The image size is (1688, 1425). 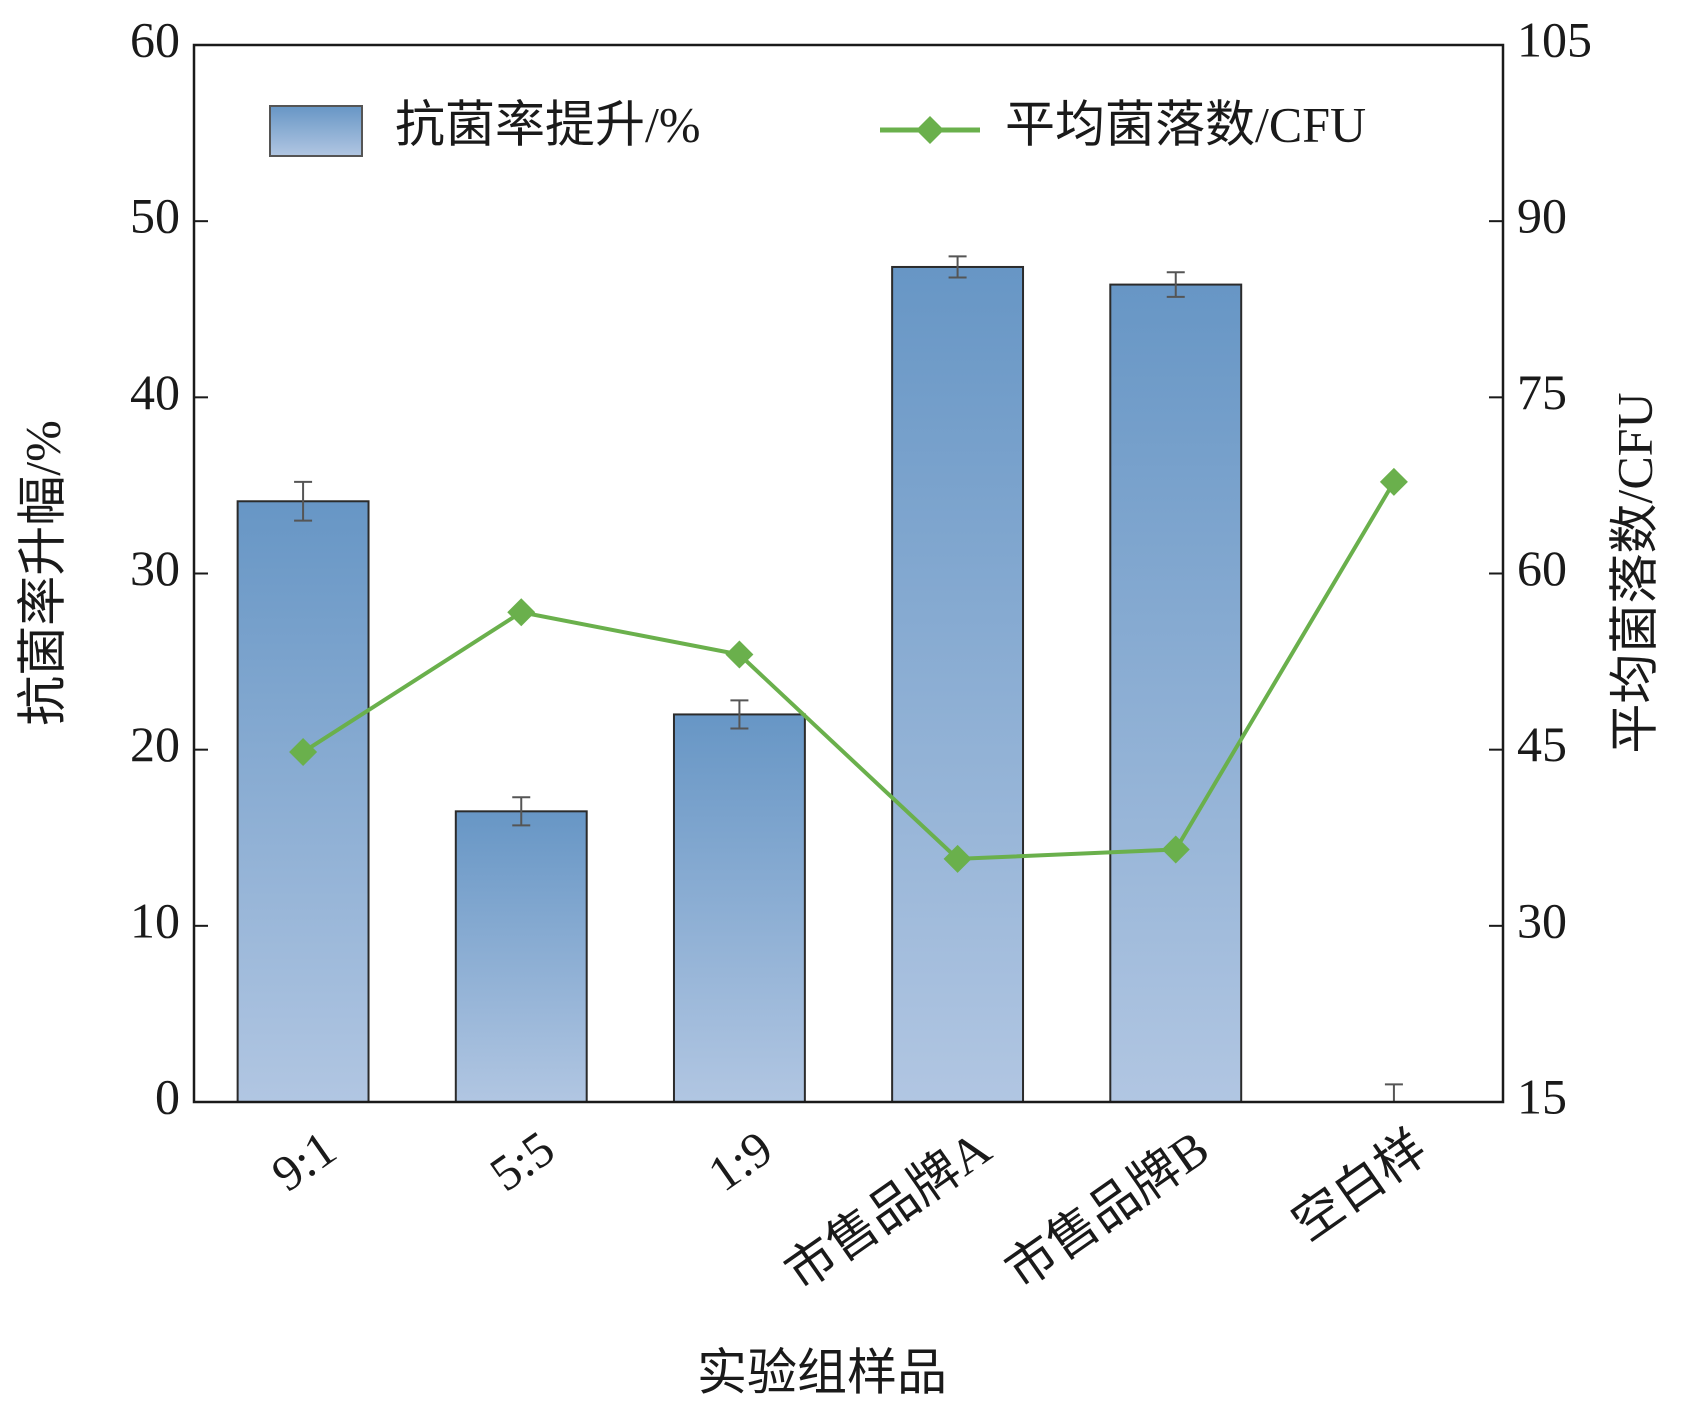 I want to click on y-tick-label: 40, so click(x=155, y=392).